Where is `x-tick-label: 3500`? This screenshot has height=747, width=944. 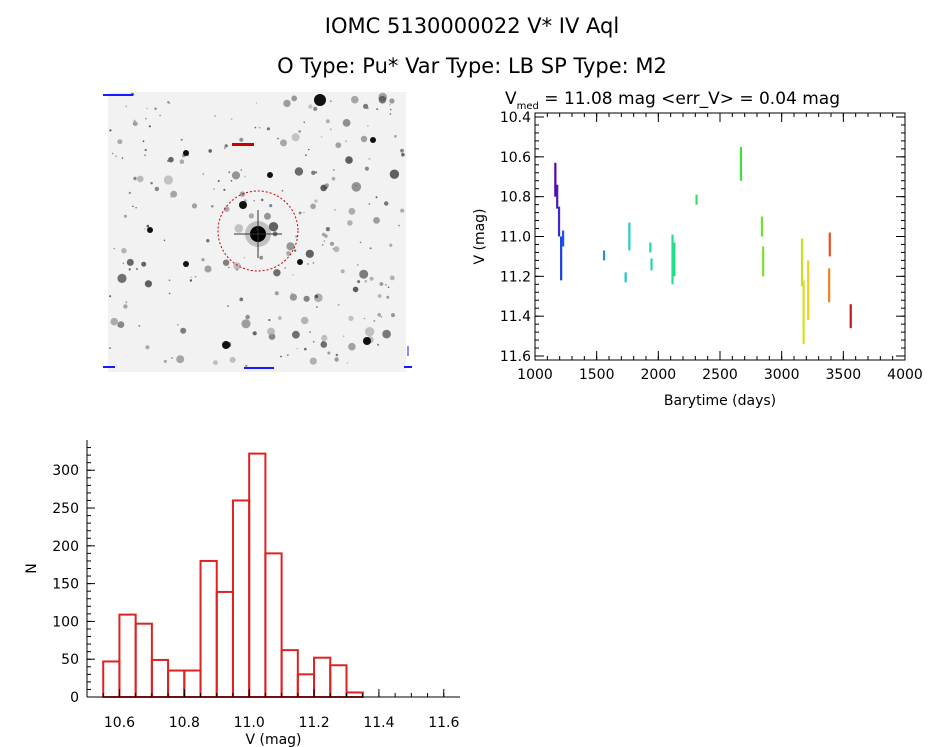
x-tick-label: 3500 is located at coordinates (844, 375).